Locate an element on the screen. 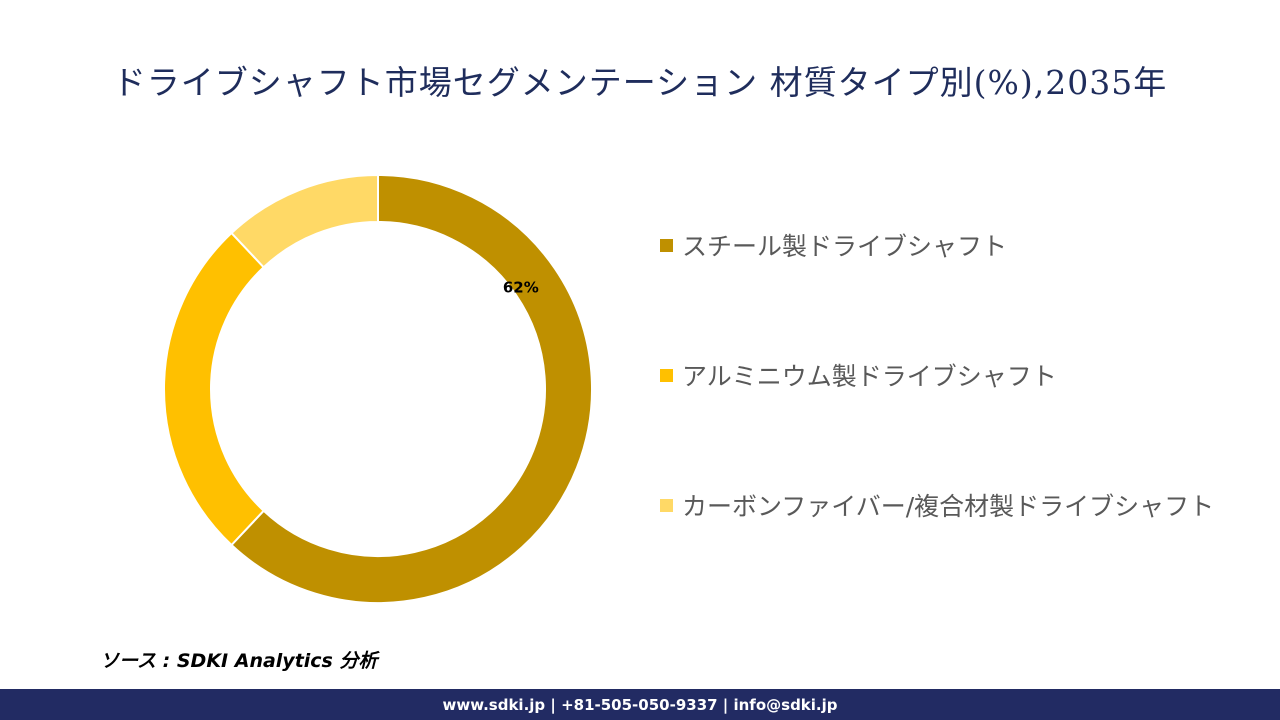  legend-item-3: カーボンファイバー/複合材製ドライブシャフト is located at coordinates (937, 505).